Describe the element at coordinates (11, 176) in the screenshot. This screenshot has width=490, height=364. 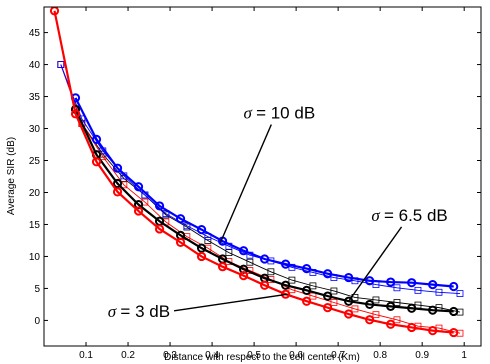
I see `y-axis-label: Average SIR (dB)` at that location.